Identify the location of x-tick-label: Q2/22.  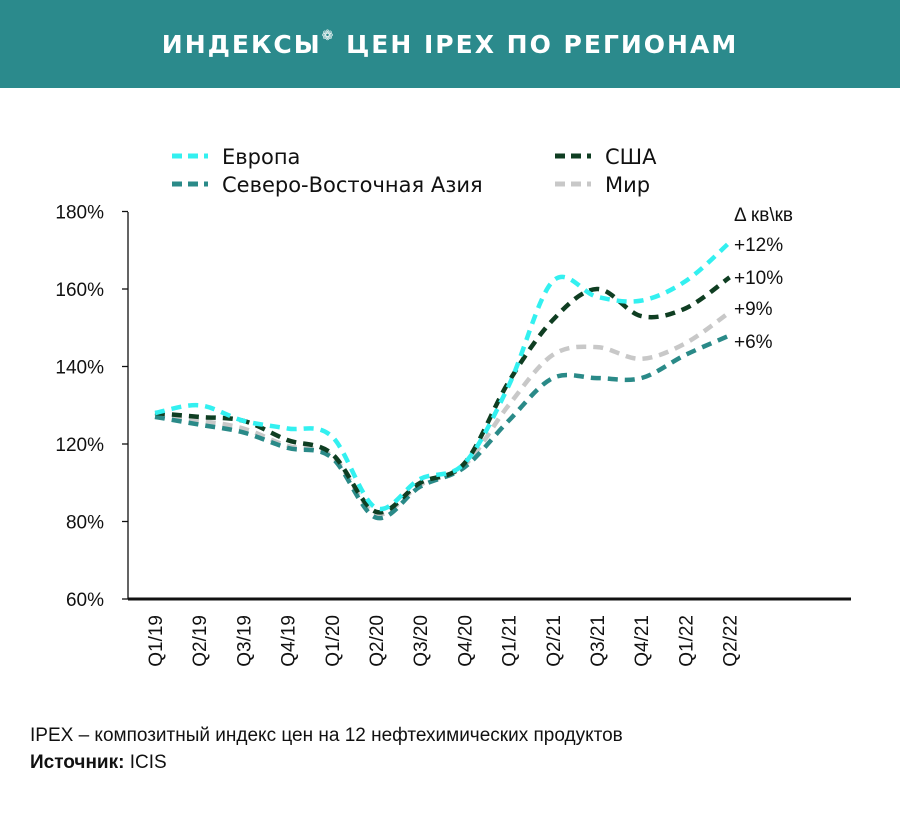
(731, 641).